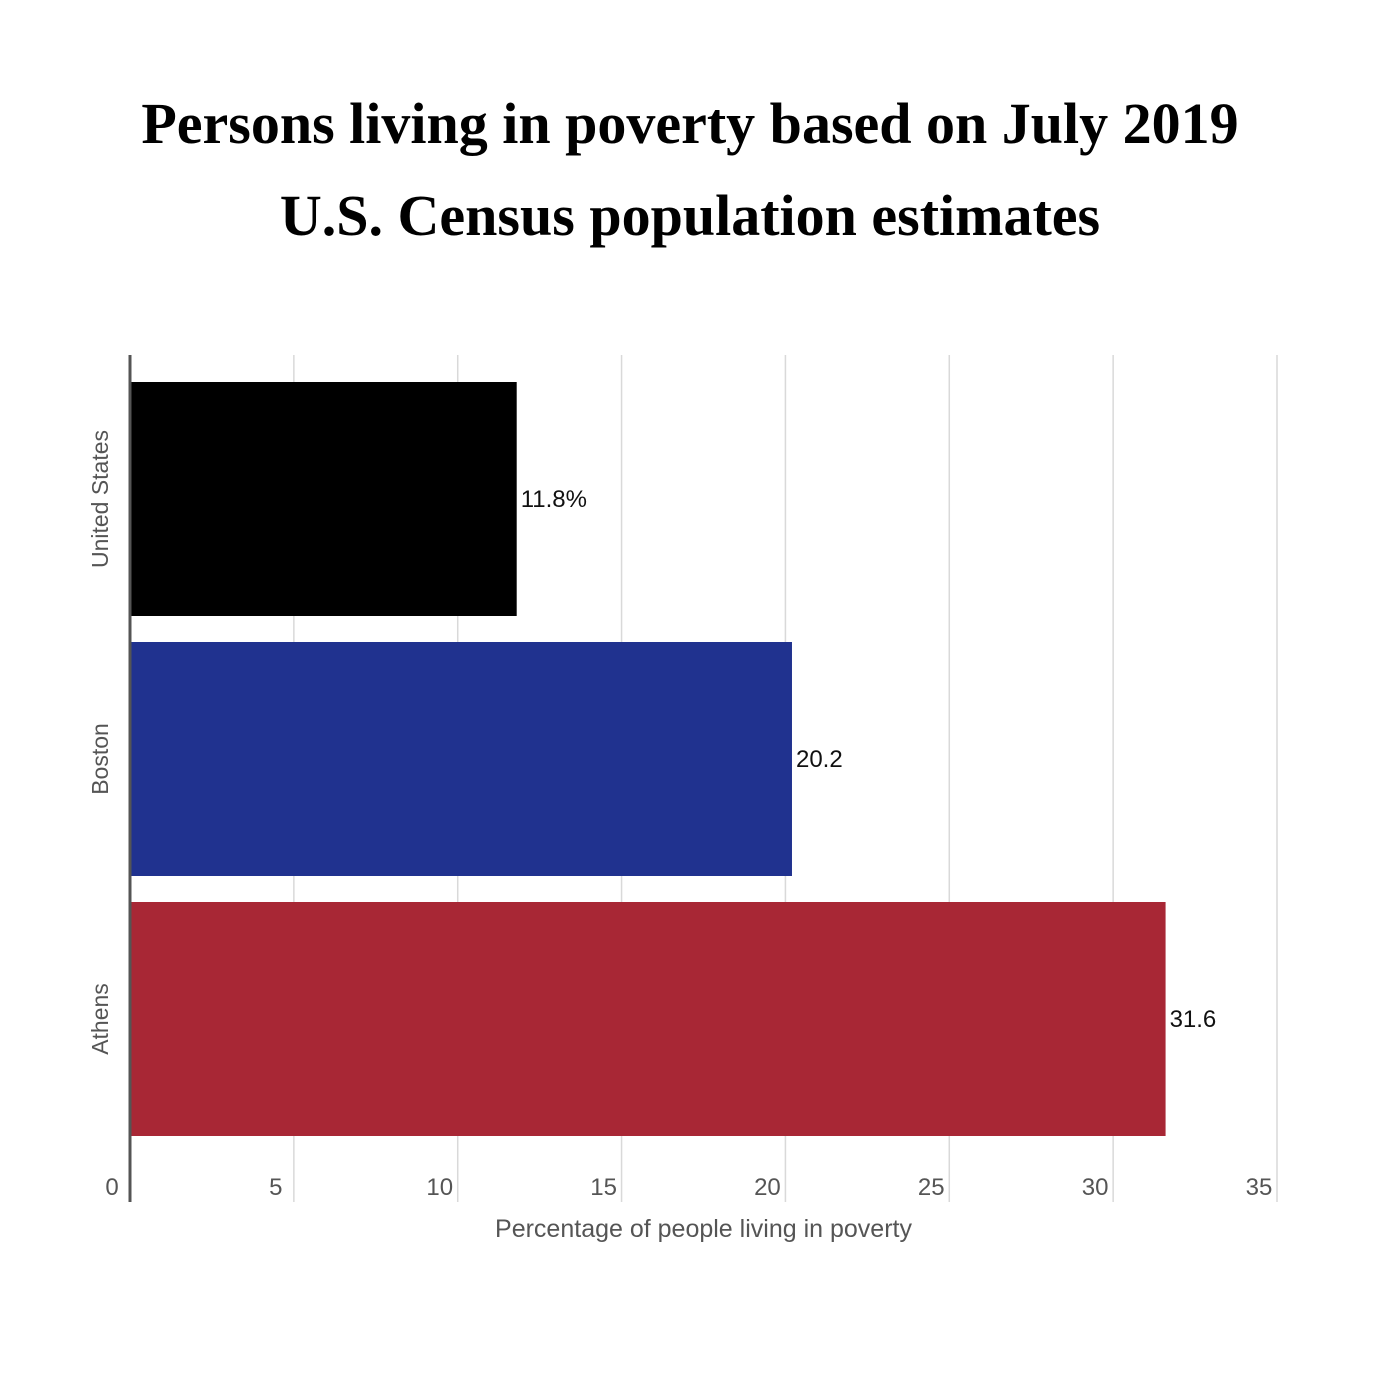 The height and width of the screenshot is (1380, 1380). Describe the element at coordinates (323, 499) in the screenshot. I see `bar-united-states` at that location.